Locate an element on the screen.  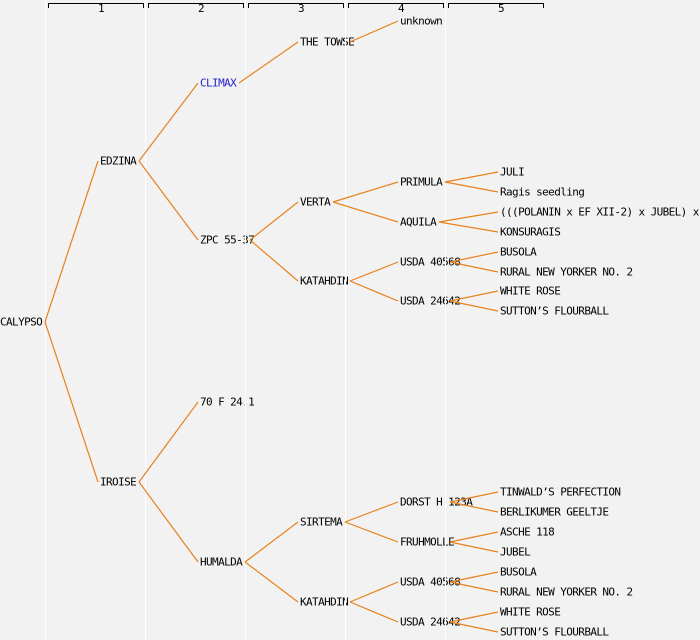
pedigree-edge-fruhmolle-asche is located at coordinates (474, 537).